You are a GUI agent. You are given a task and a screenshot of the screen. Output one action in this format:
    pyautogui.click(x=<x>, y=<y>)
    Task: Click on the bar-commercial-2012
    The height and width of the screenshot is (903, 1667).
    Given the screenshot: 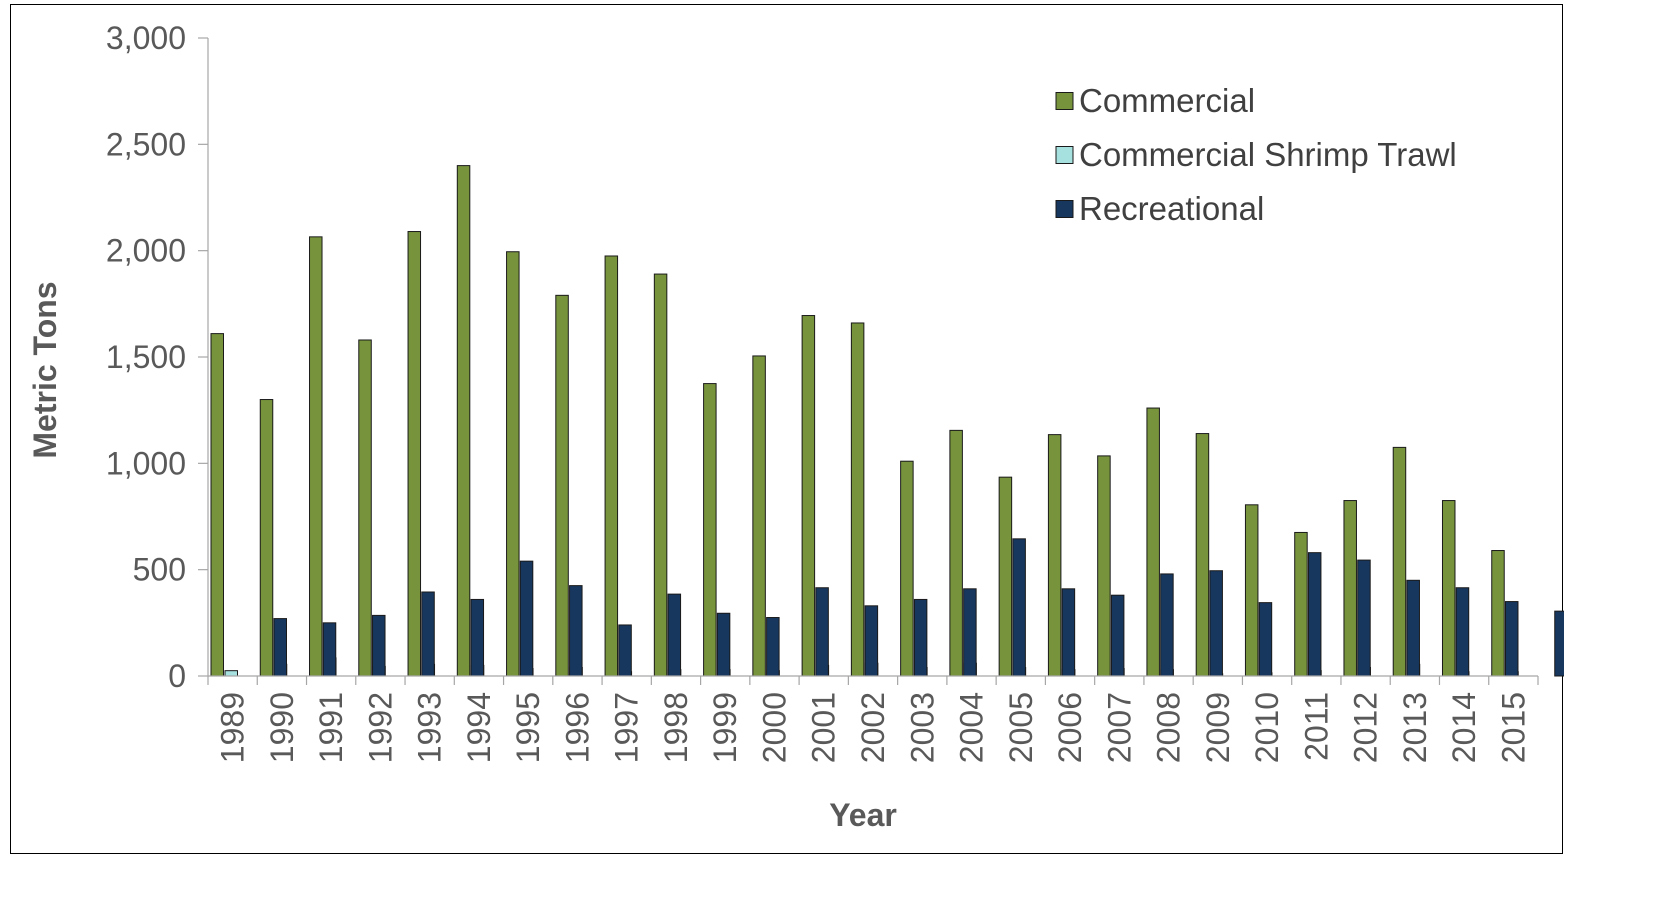 What is the action you would take?
    pyautogui.click(x=1350, y=588)
    